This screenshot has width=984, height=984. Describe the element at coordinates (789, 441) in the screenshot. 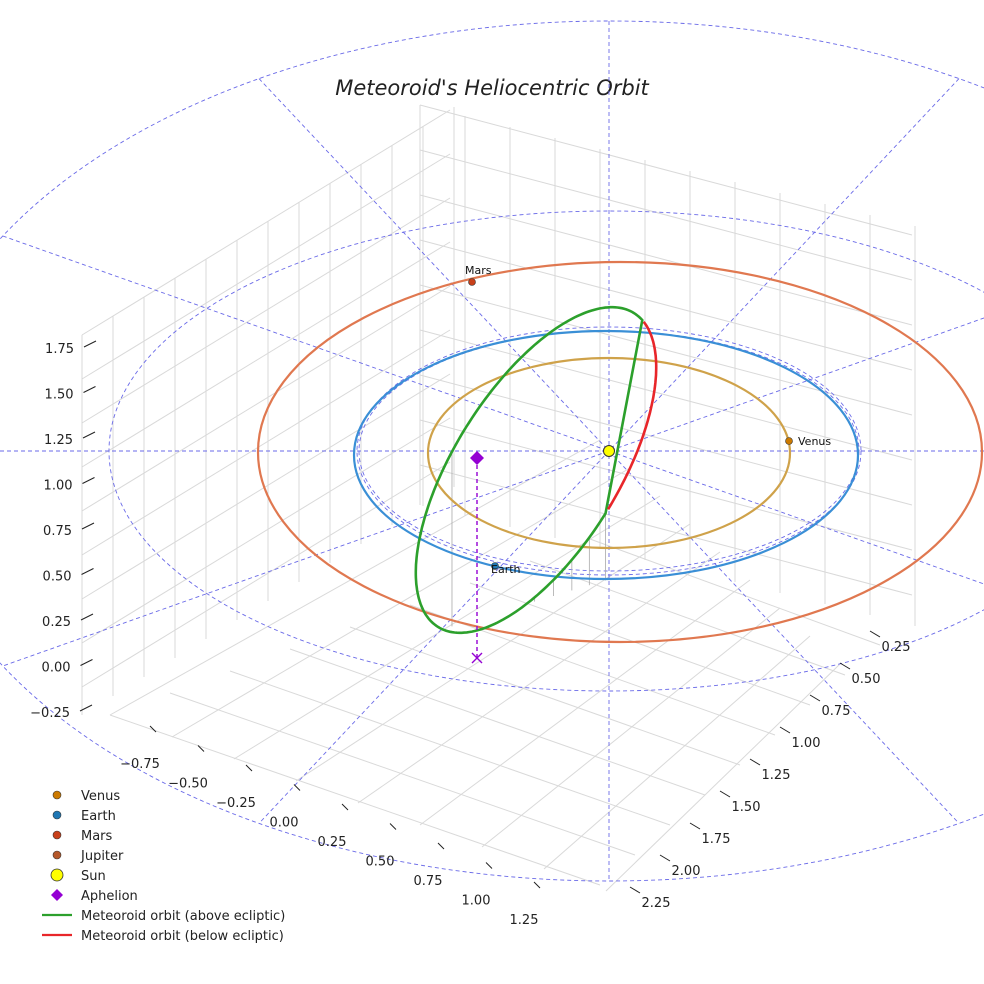

I see `venus-marker` at that location.